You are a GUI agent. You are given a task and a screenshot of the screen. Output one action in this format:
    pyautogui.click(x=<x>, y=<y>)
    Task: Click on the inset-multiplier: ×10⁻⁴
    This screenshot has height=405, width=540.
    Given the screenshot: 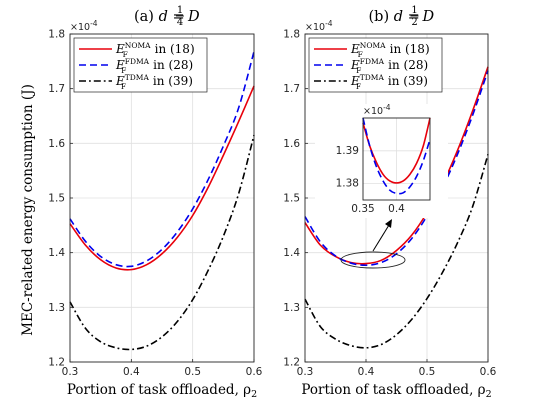 What is the action you would take?
    pyautogui.click(x=377, y=110)
    